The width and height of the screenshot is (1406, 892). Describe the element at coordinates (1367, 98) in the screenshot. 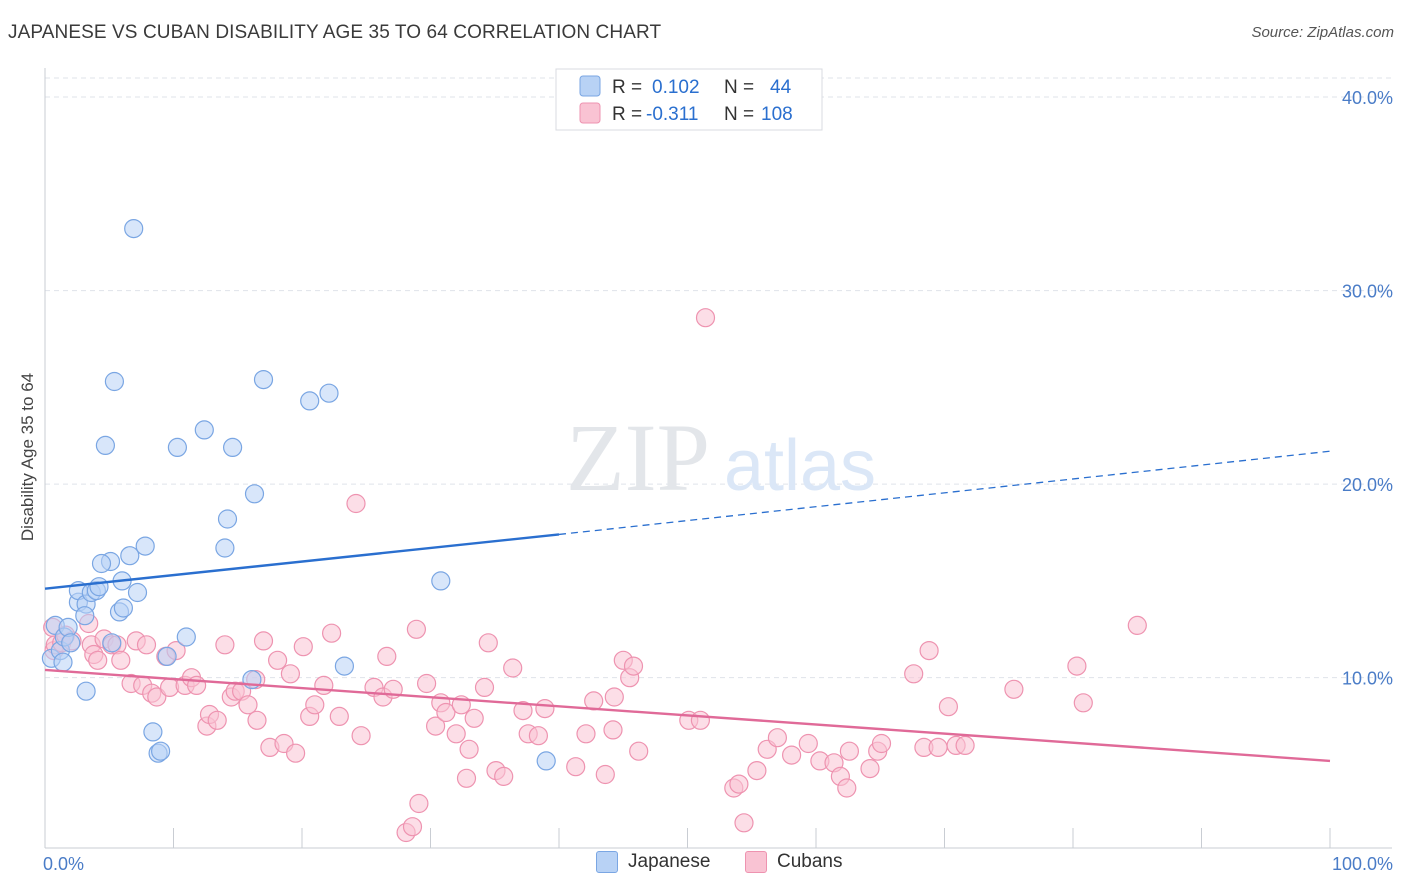

I see `y-tick-label-40: 40.0%` at that location.